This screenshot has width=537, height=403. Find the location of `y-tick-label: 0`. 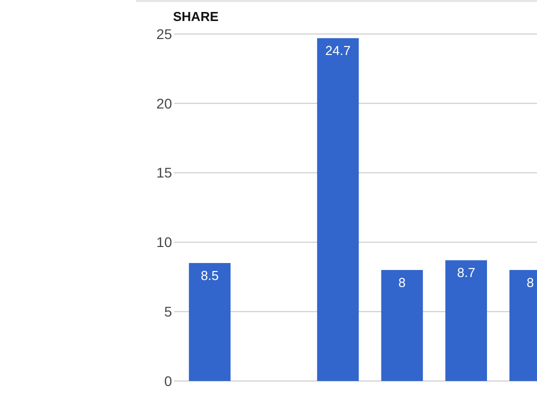

y-tick-label: 0 is located at coordinates (168, 380).